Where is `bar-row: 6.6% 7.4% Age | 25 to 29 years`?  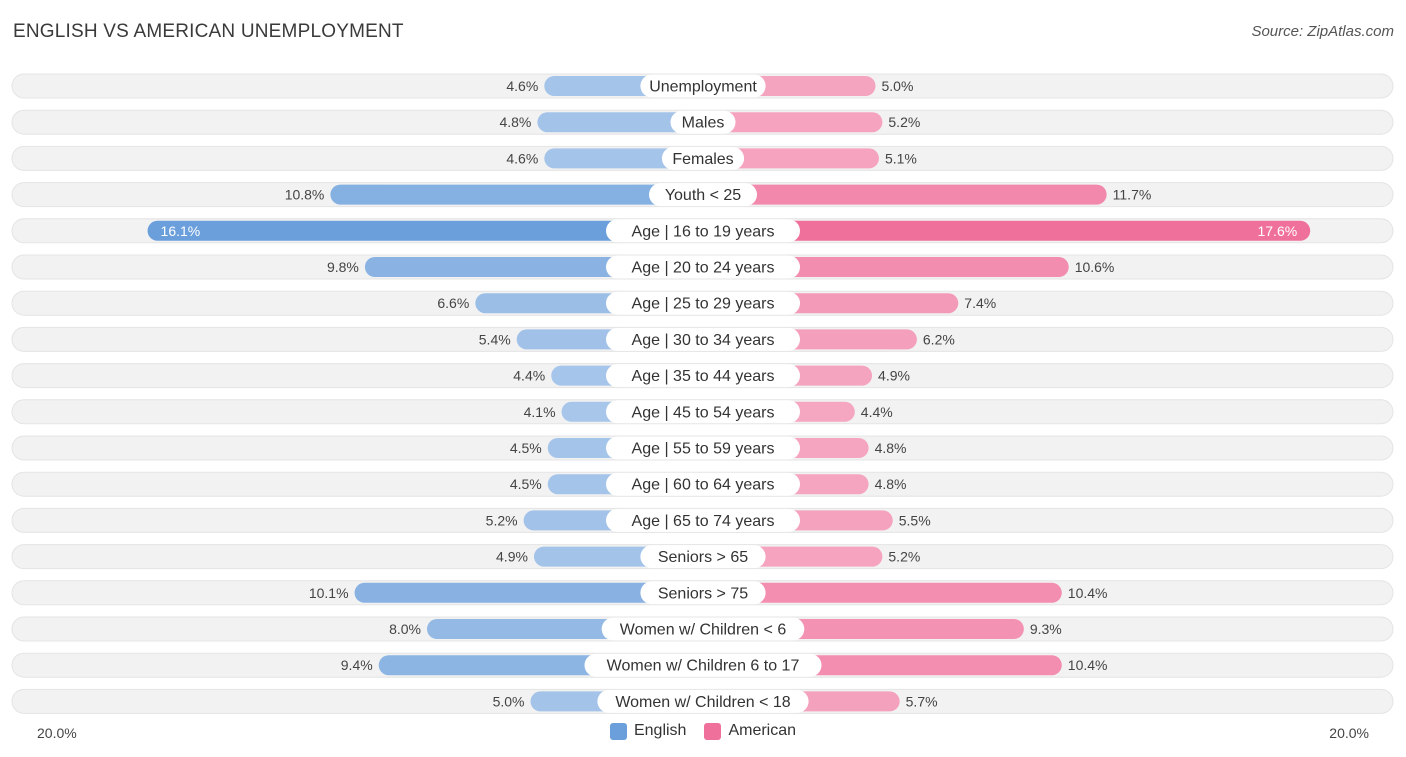 bar-row: 6.6% 7.4% Age | 25 to 29 years is located at coordinates (702, 303).